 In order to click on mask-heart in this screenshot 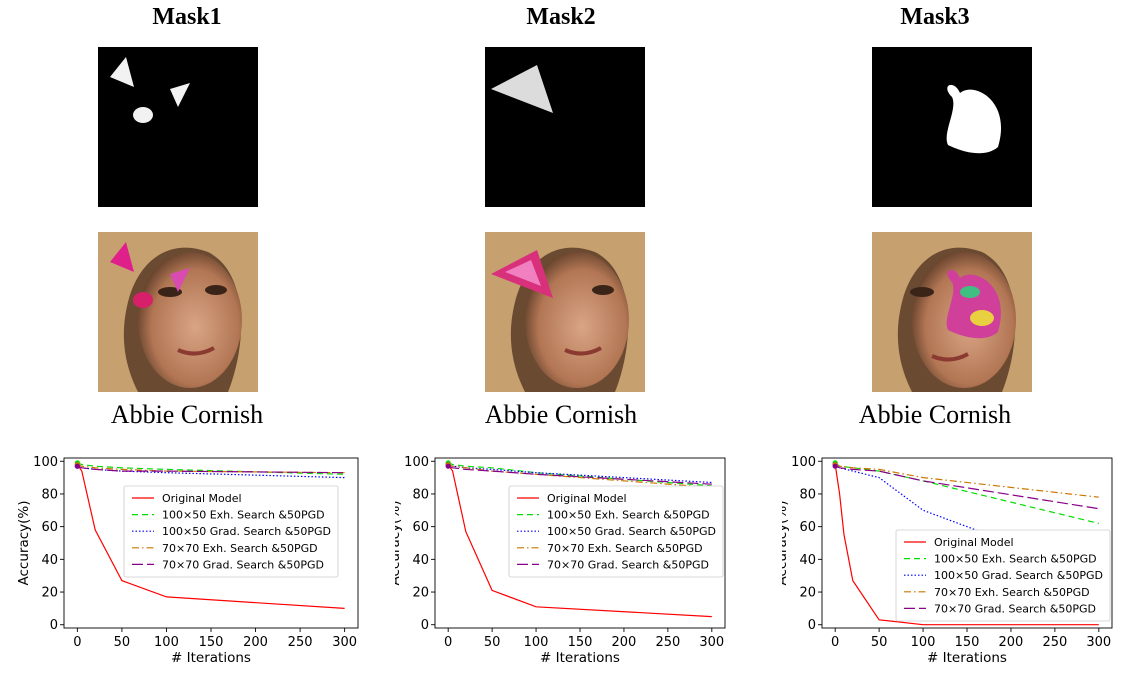, I will do `click(974, 119)`.